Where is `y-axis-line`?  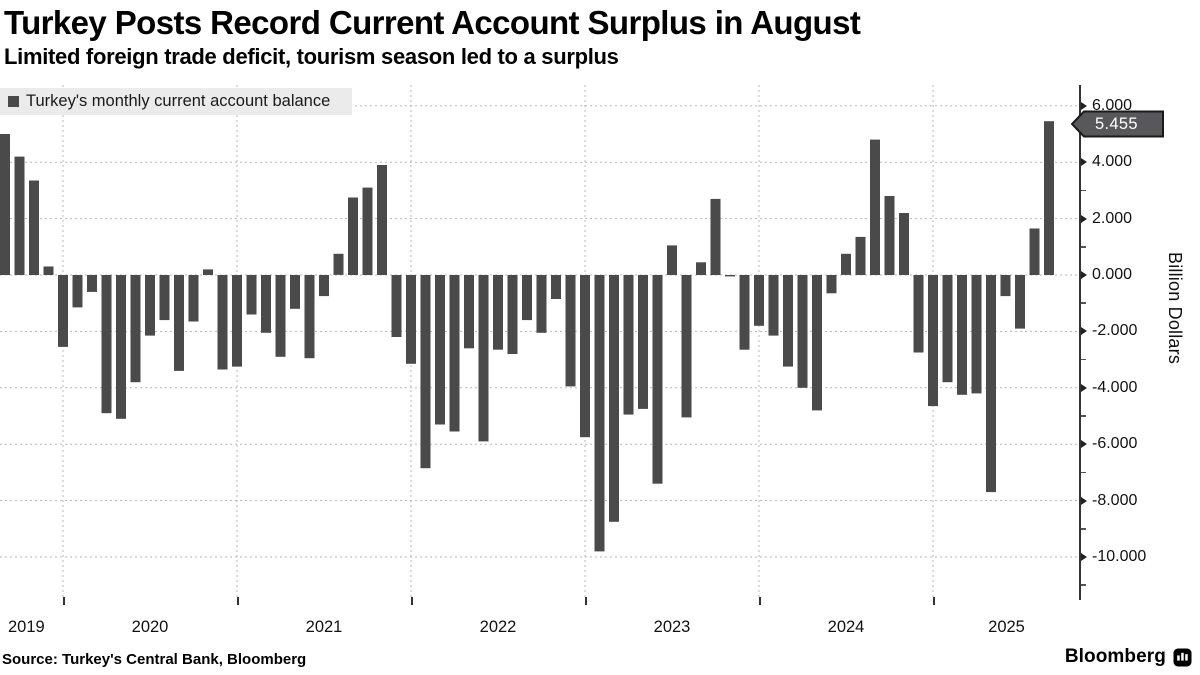
y-axis-line is located at coordinates (1080, 342).